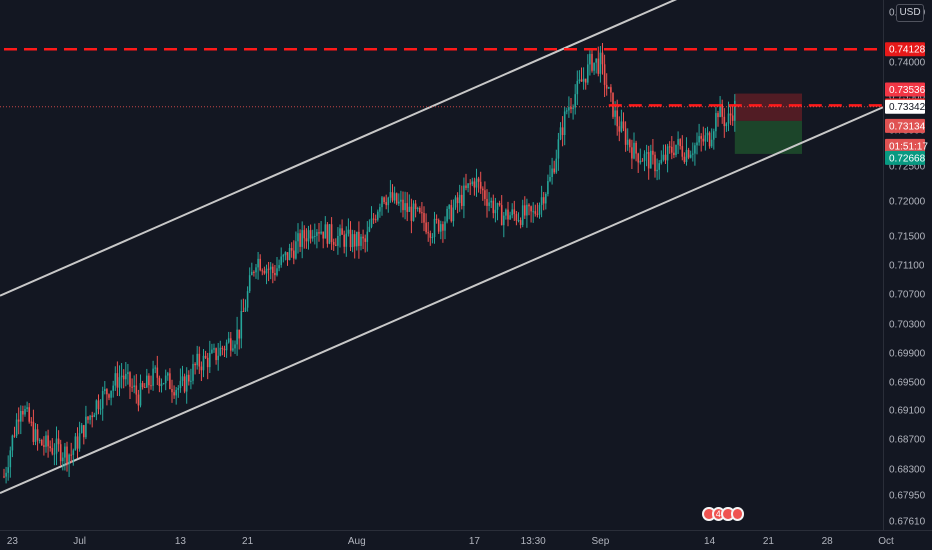 This screenshot has height=550, width=932. I want to click on time-tick-label: 14, so click(710, 541).